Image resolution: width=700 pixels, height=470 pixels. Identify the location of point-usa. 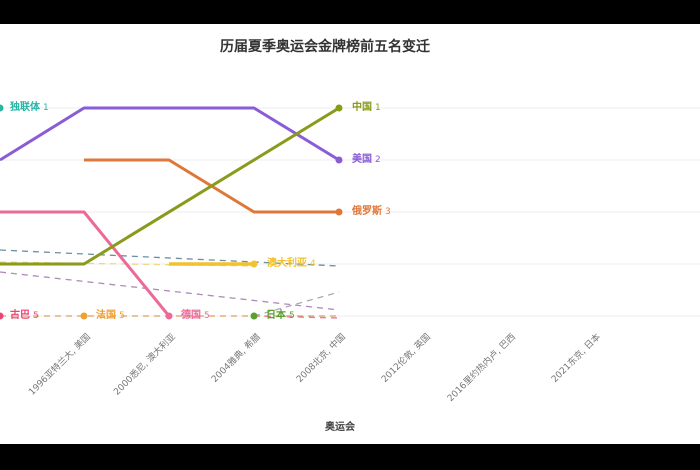
(339, 160).